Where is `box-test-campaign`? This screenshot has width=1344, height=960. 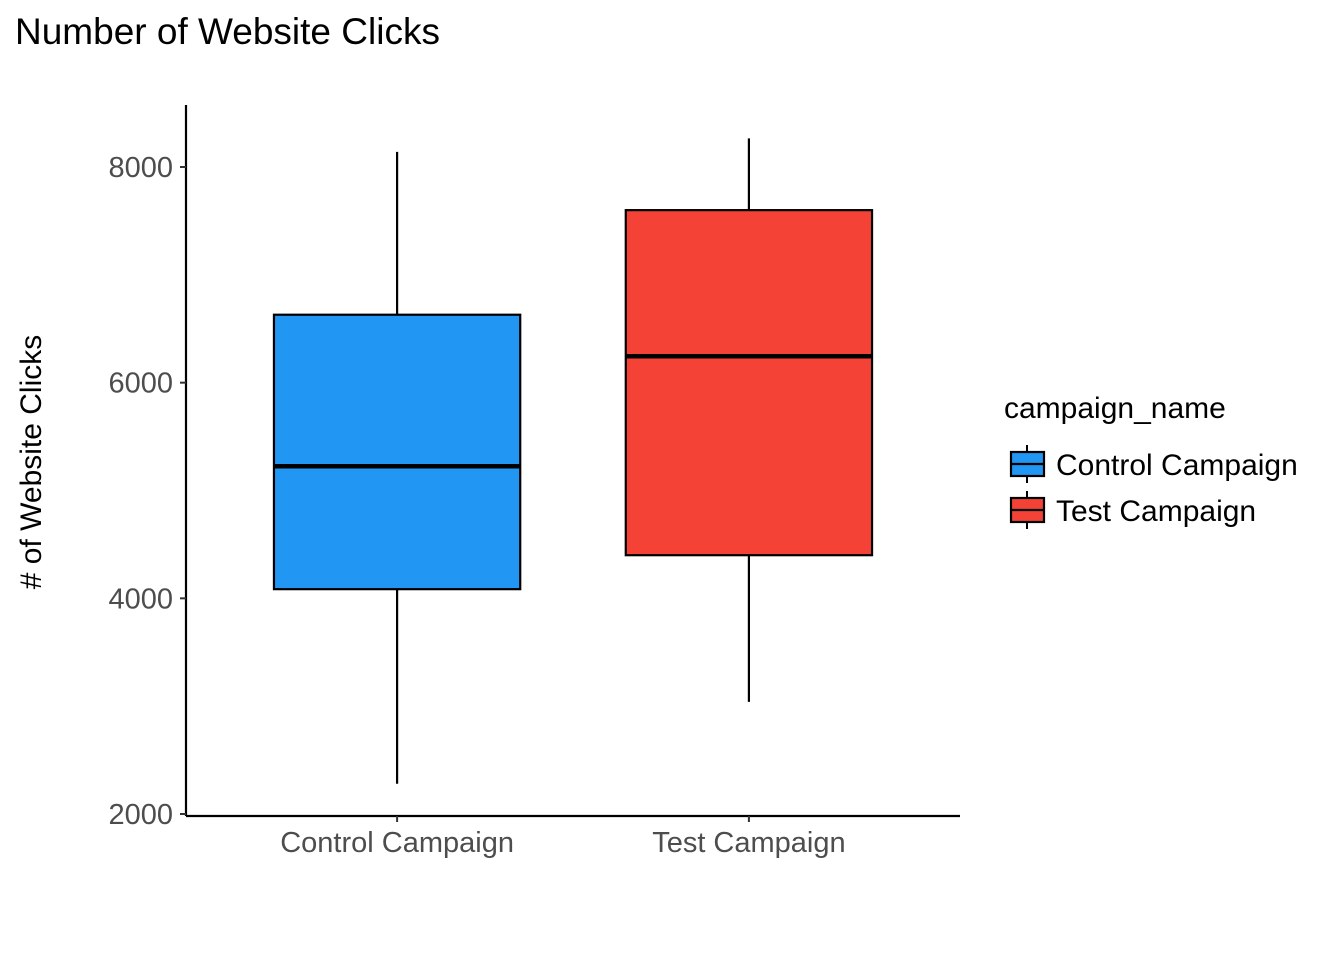 box-test-campaign is located at coordinates (749, 420).